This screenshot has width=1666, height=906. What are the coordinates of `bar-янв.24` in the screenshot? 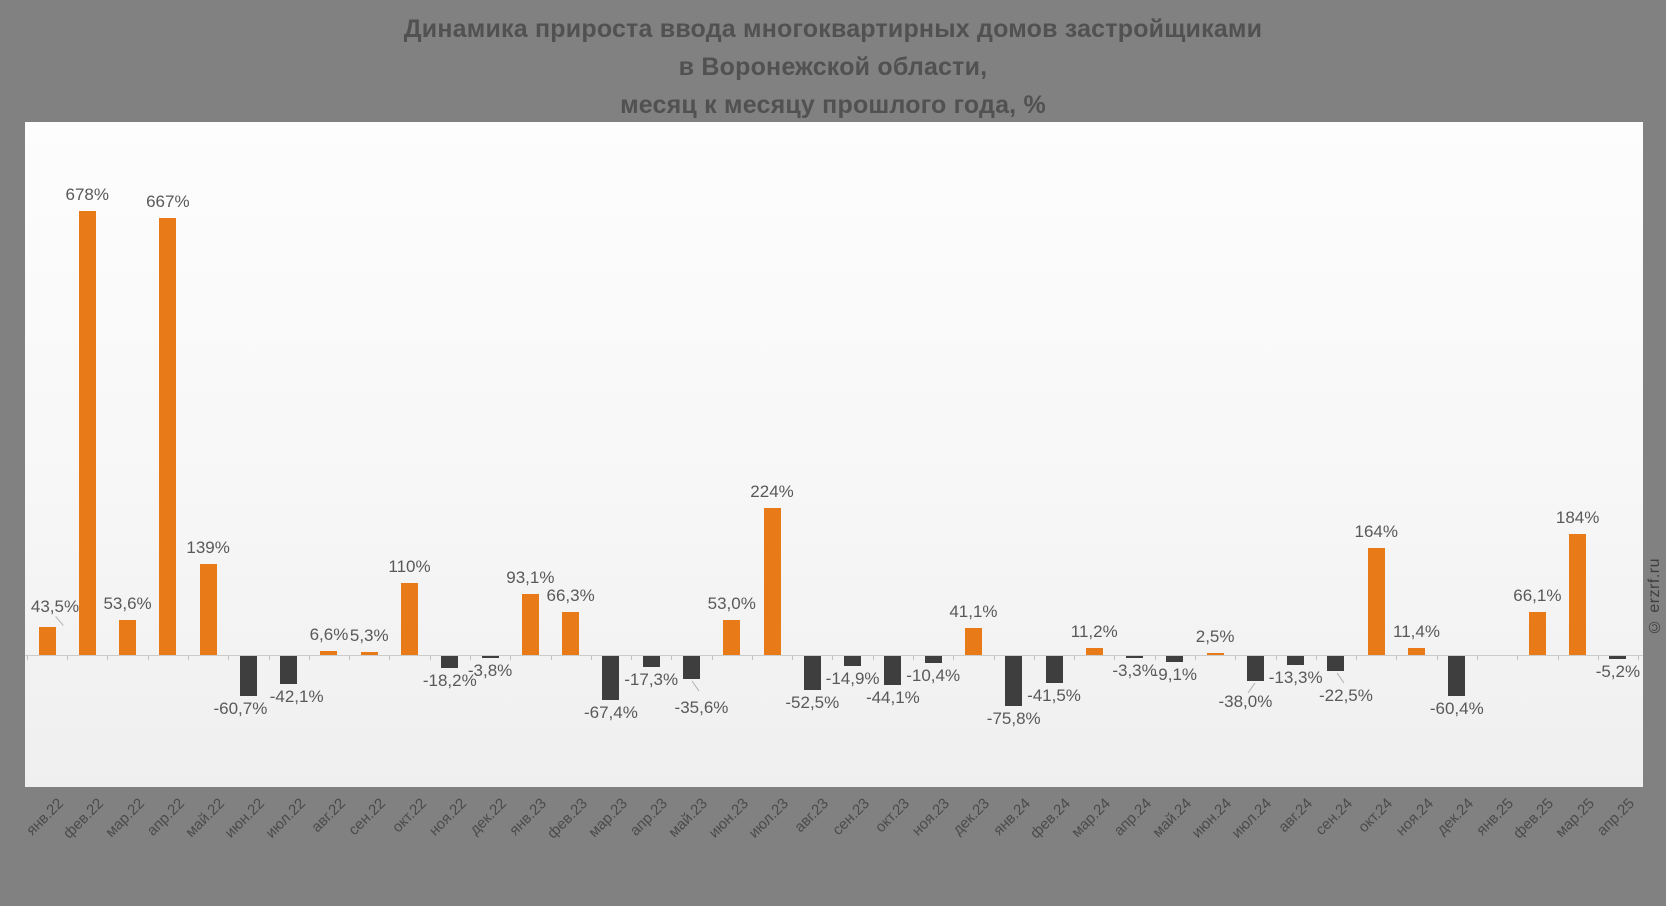 It's located at (1013, 681).